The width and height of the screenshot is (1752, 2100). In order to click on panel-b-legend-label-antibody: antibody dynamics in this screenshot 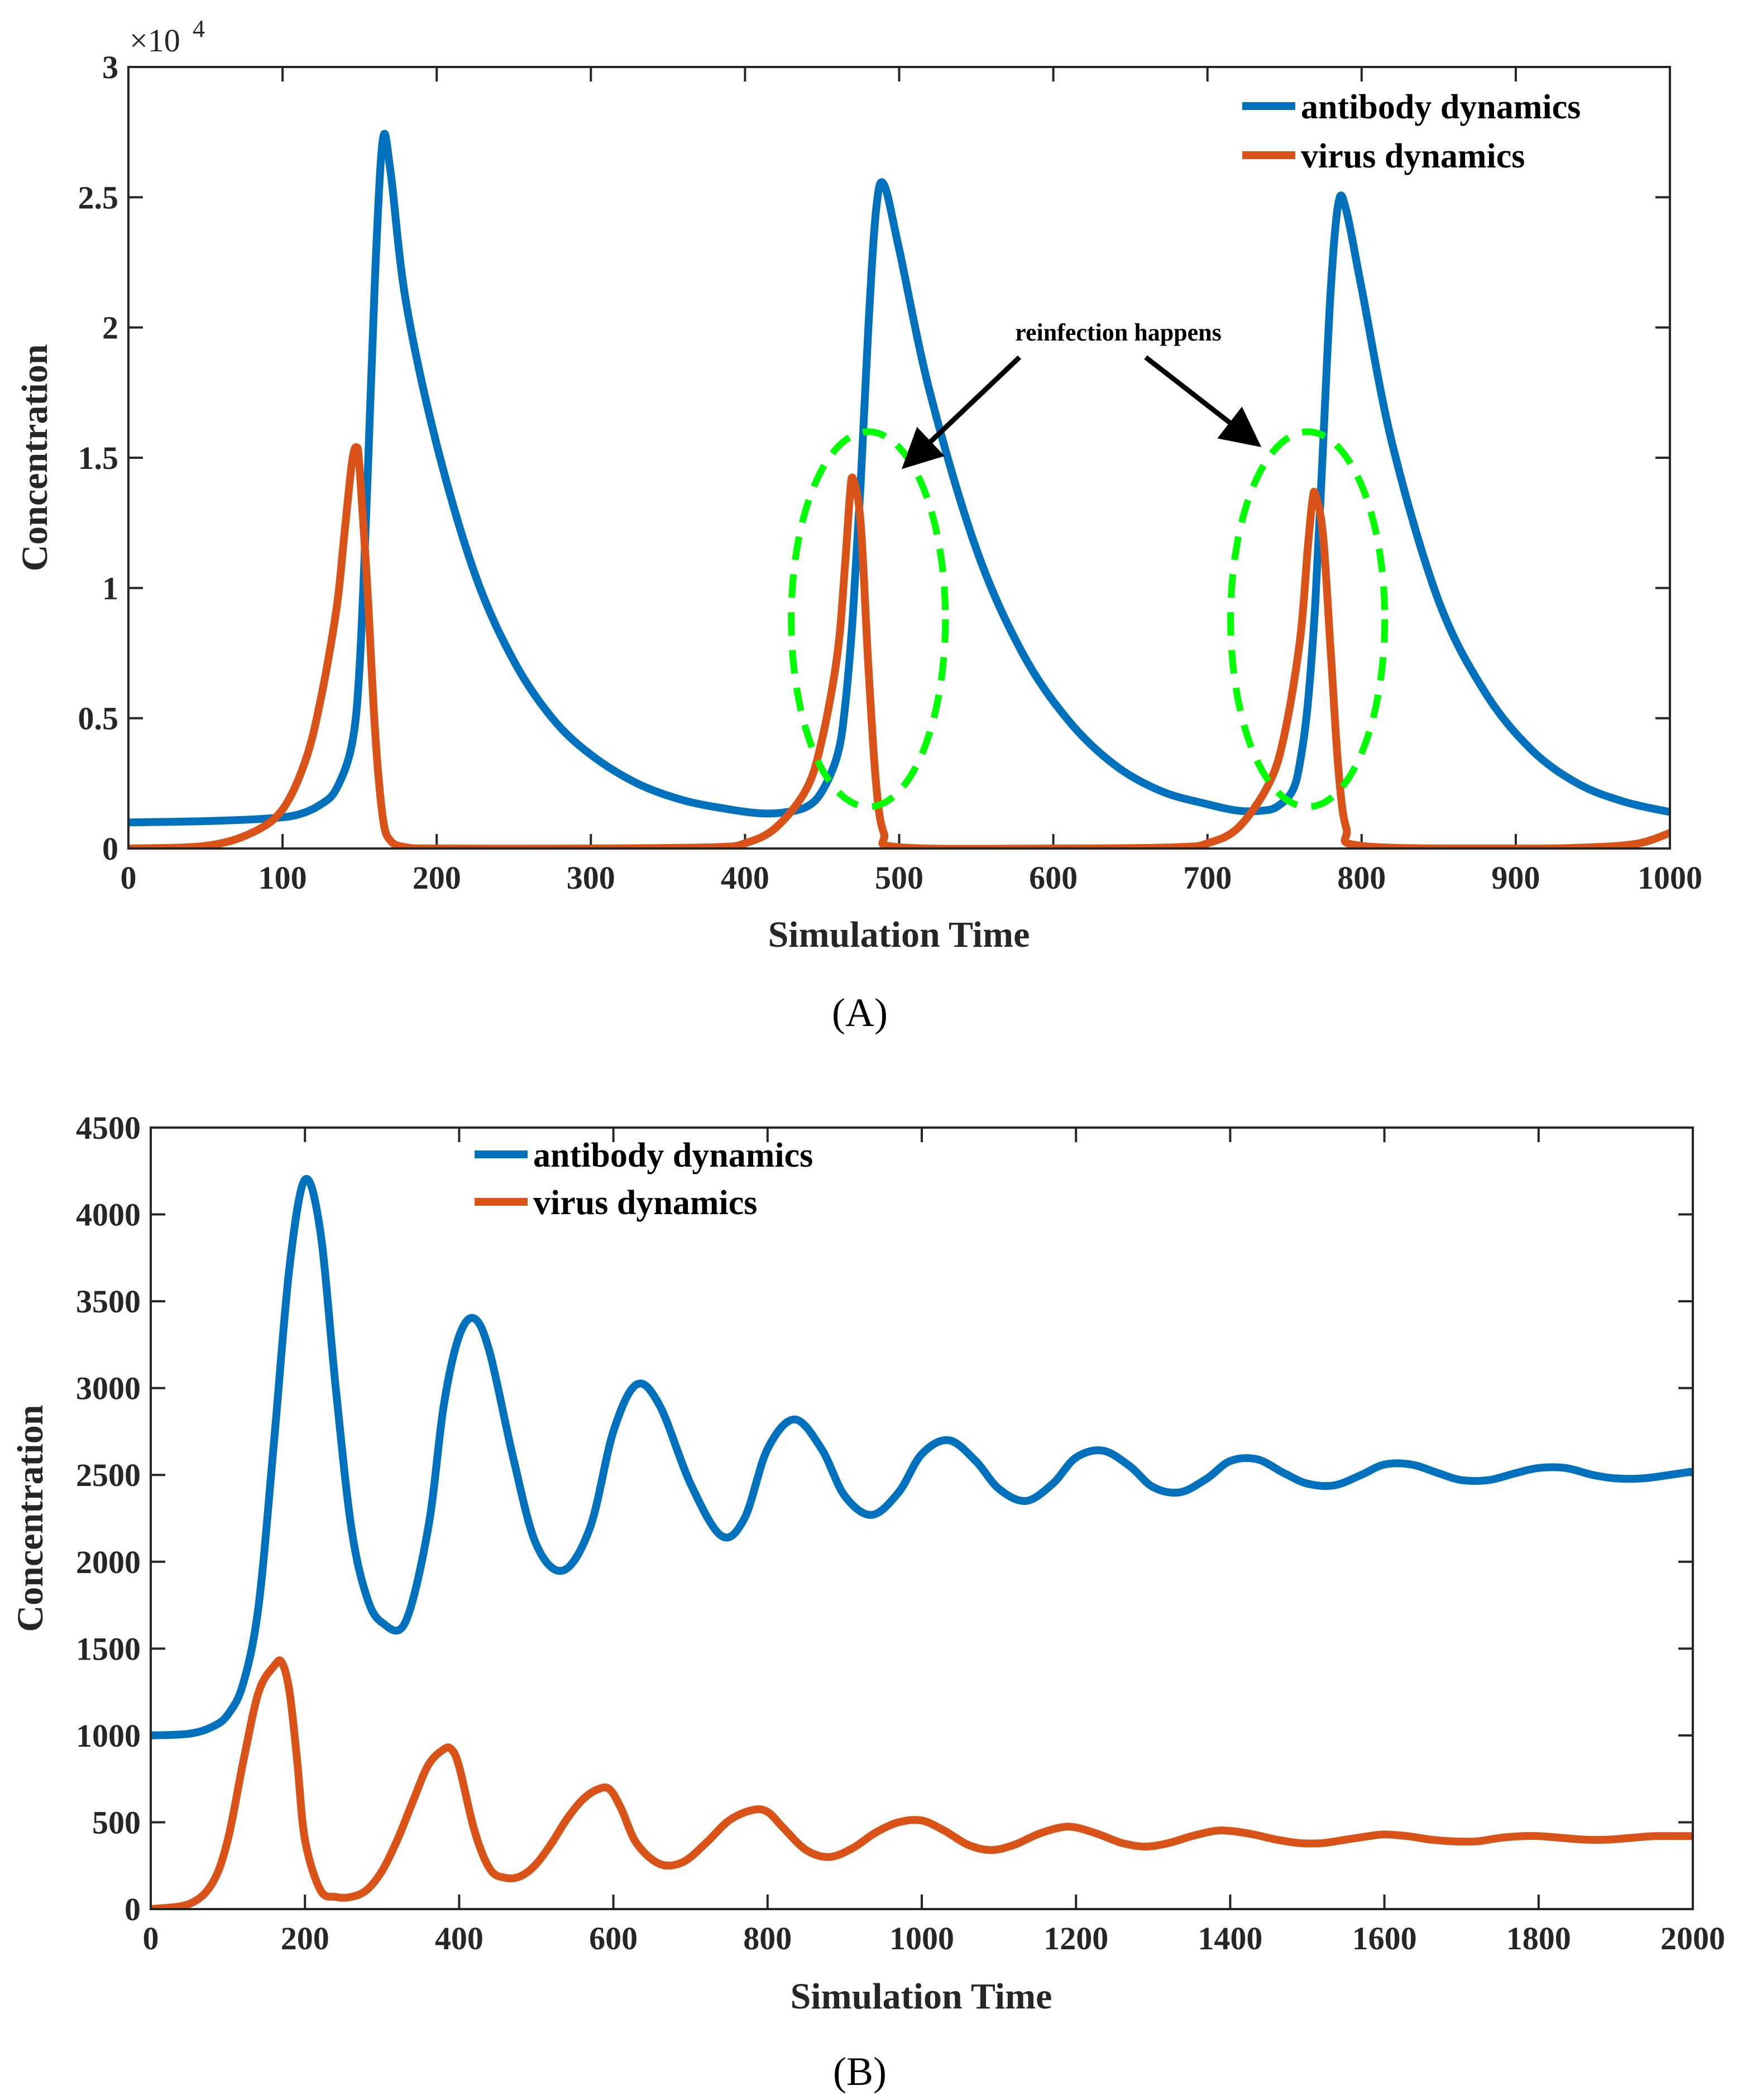, I will do `click(673, 1155)`.